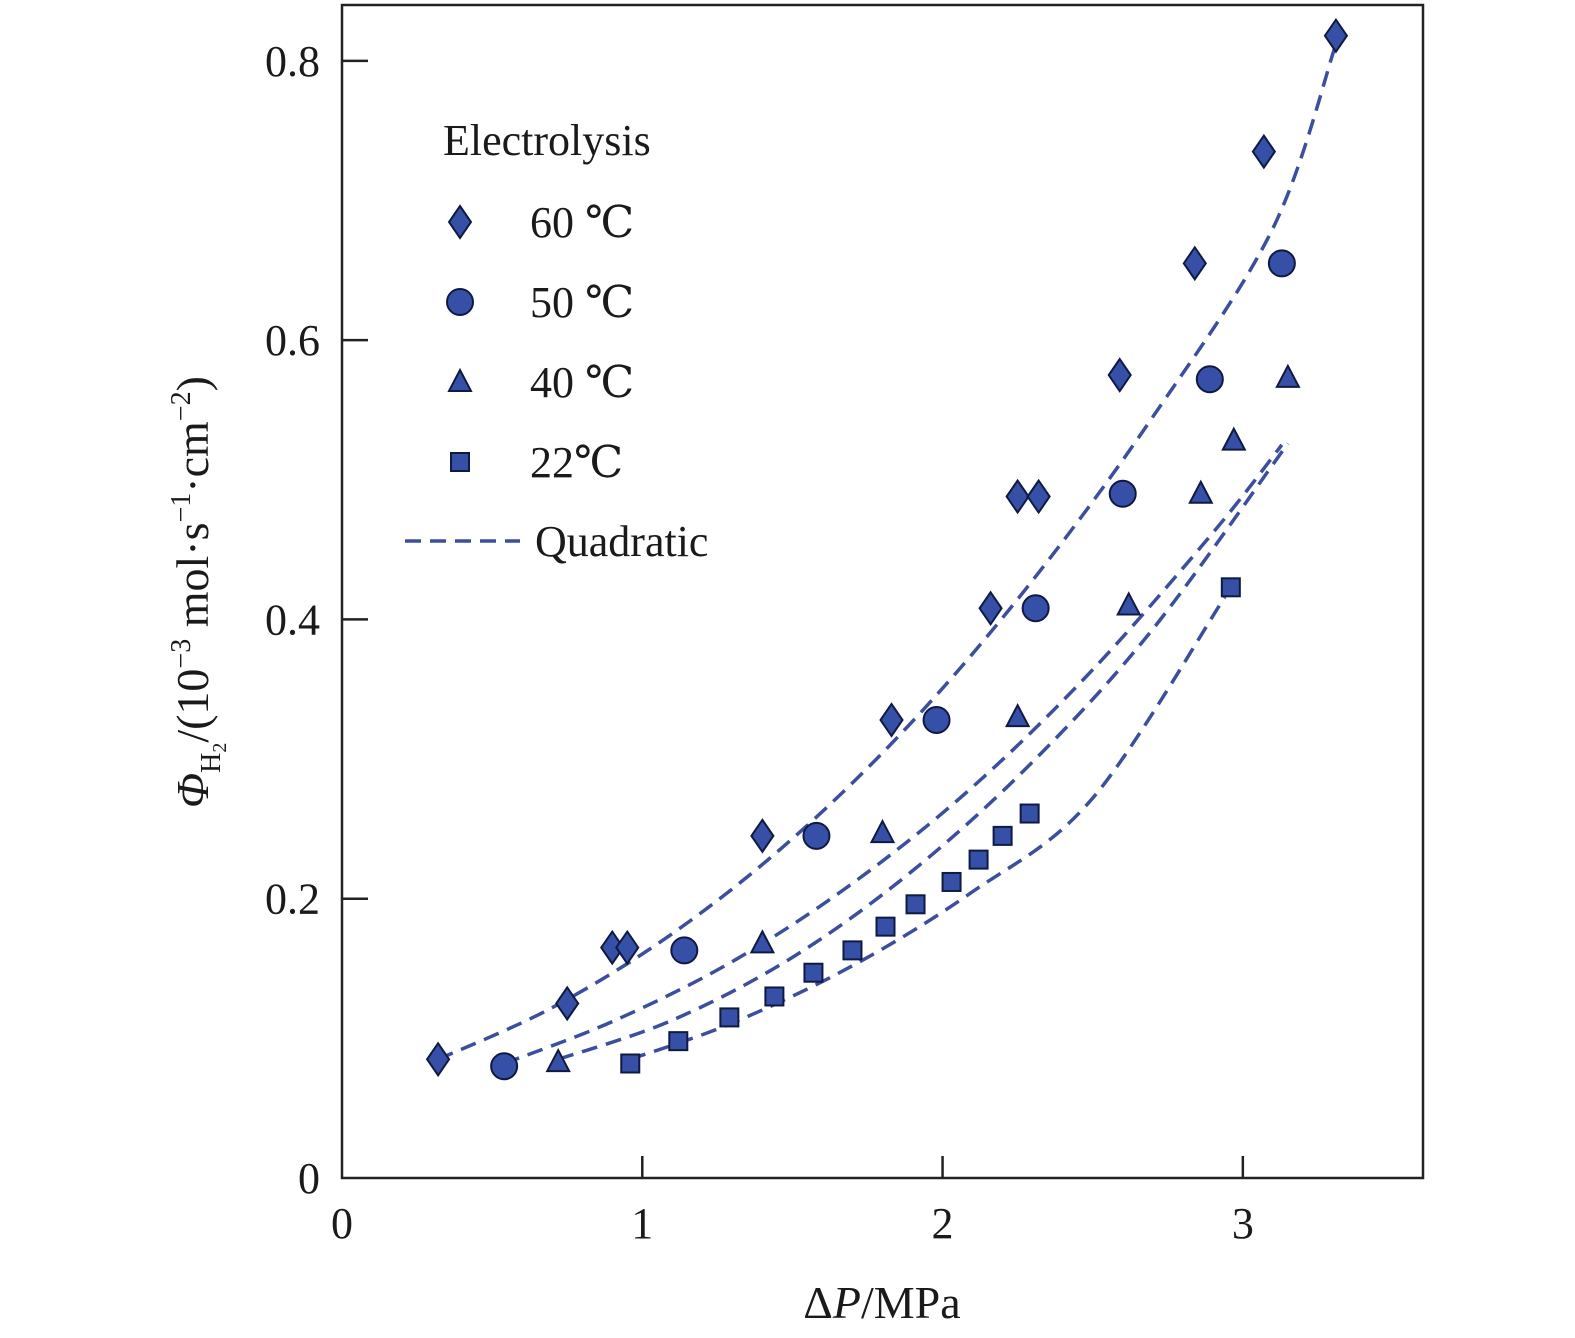 This screenshot has height=1338, width=1575. I want to click on y-tick-label: 0.8, so click(292, 61).